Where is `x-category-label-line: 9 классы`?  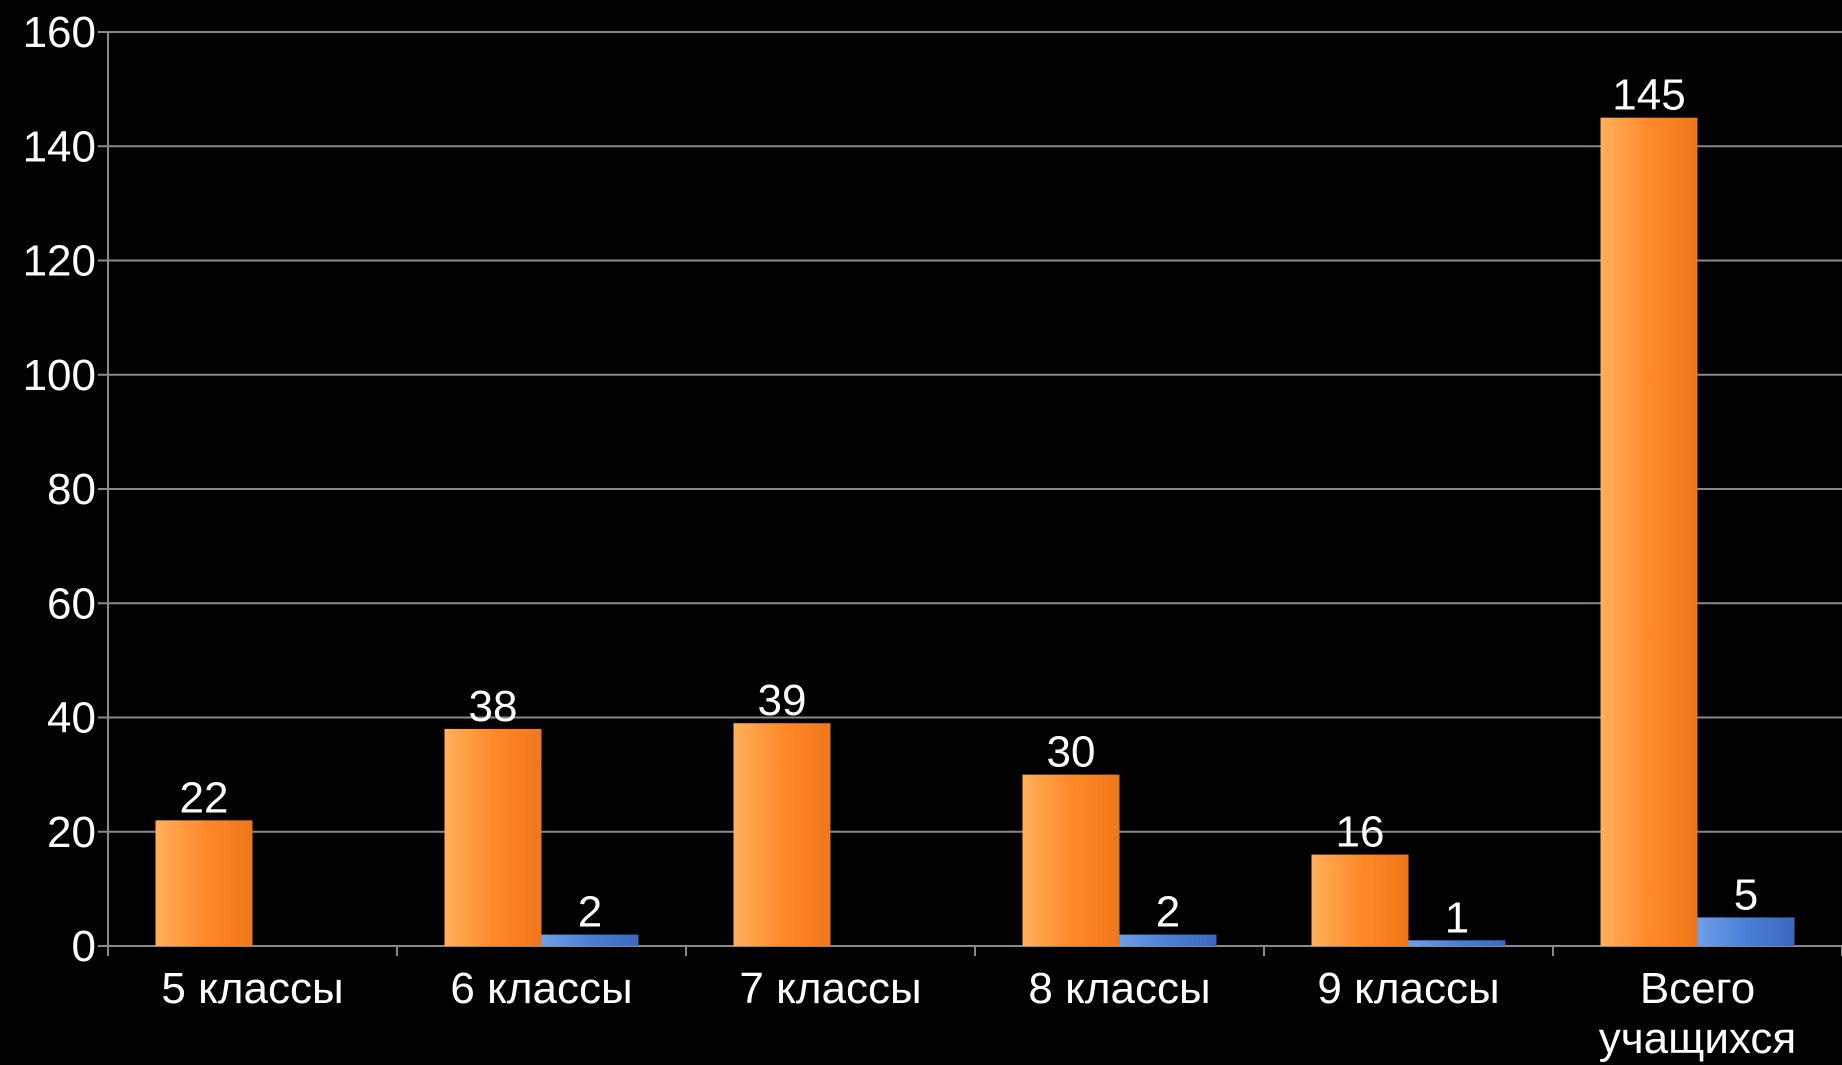 x-category-label-line: 9 классы is located at coordinates (1408, 988).